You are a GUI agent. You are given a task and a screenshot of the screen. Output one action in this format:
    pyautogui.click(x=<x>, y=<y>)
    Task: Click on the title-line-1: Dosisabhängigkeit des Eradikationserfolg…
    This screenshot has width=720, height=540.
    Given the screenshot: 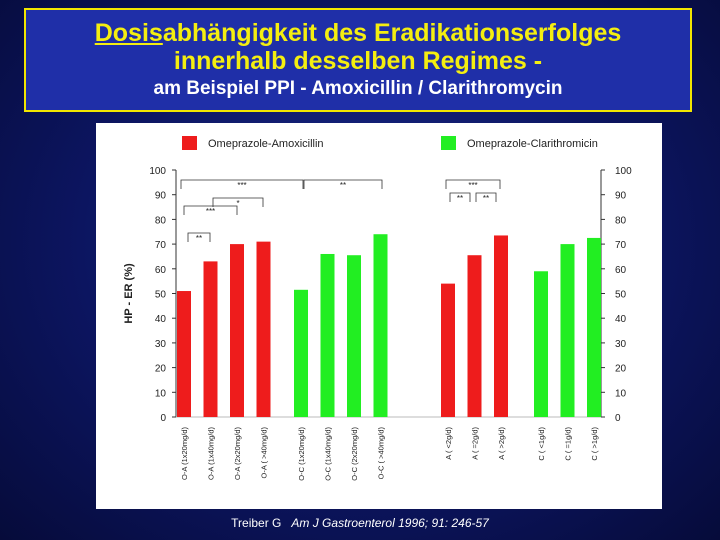 What is the action you would take?
    pyautogui.click(x=358, y=33)
    